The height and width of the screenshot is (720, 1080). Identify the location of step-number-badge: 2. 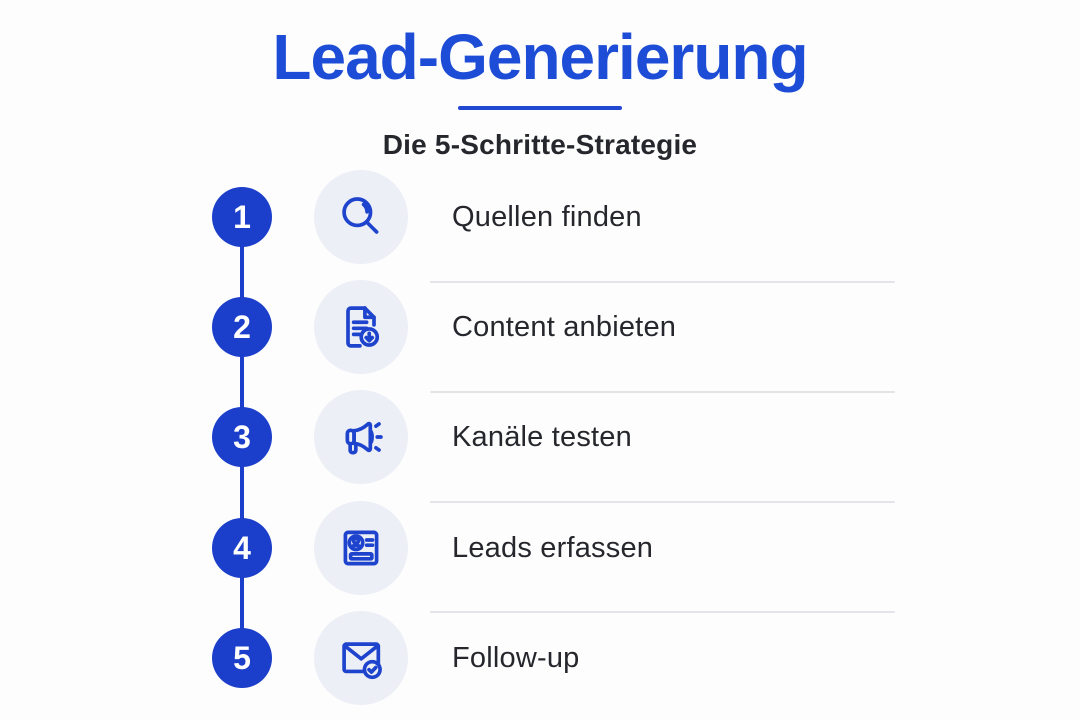
(242, 327).